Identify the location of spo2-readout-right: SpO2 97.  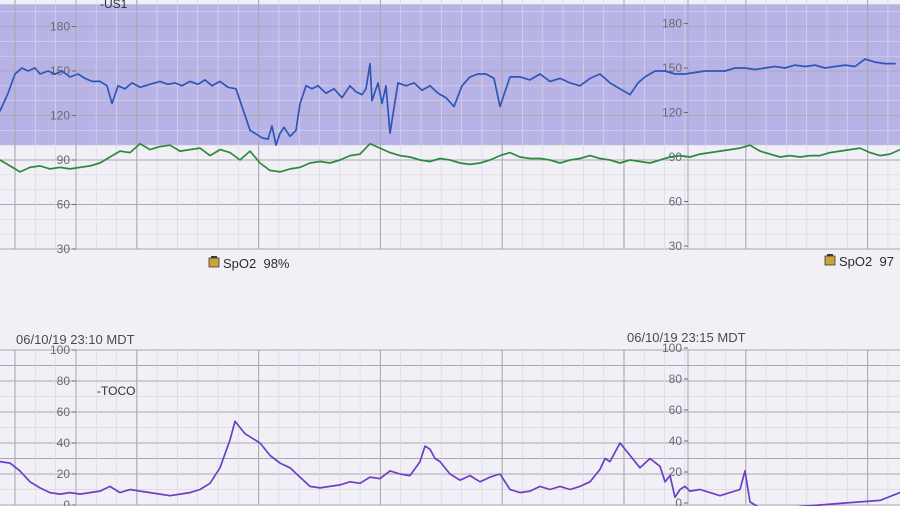
(859, 261).